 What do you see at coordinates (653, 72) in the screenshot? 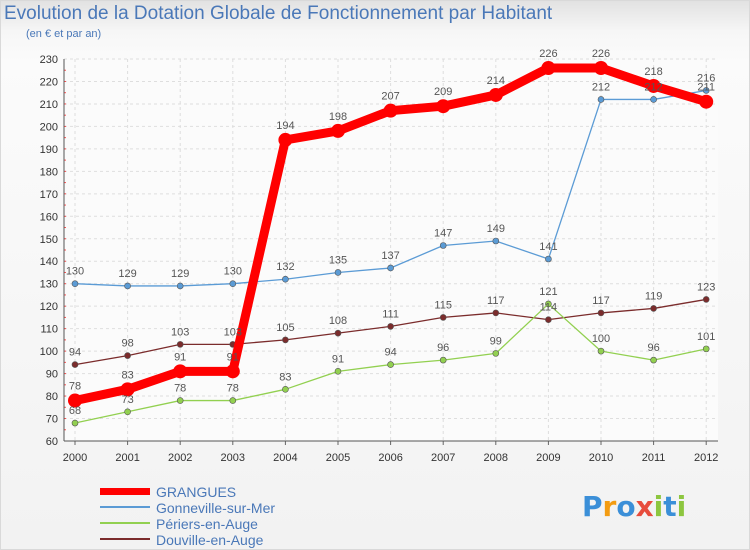
I see `data-label: 218` at bounding box center [653, 72].